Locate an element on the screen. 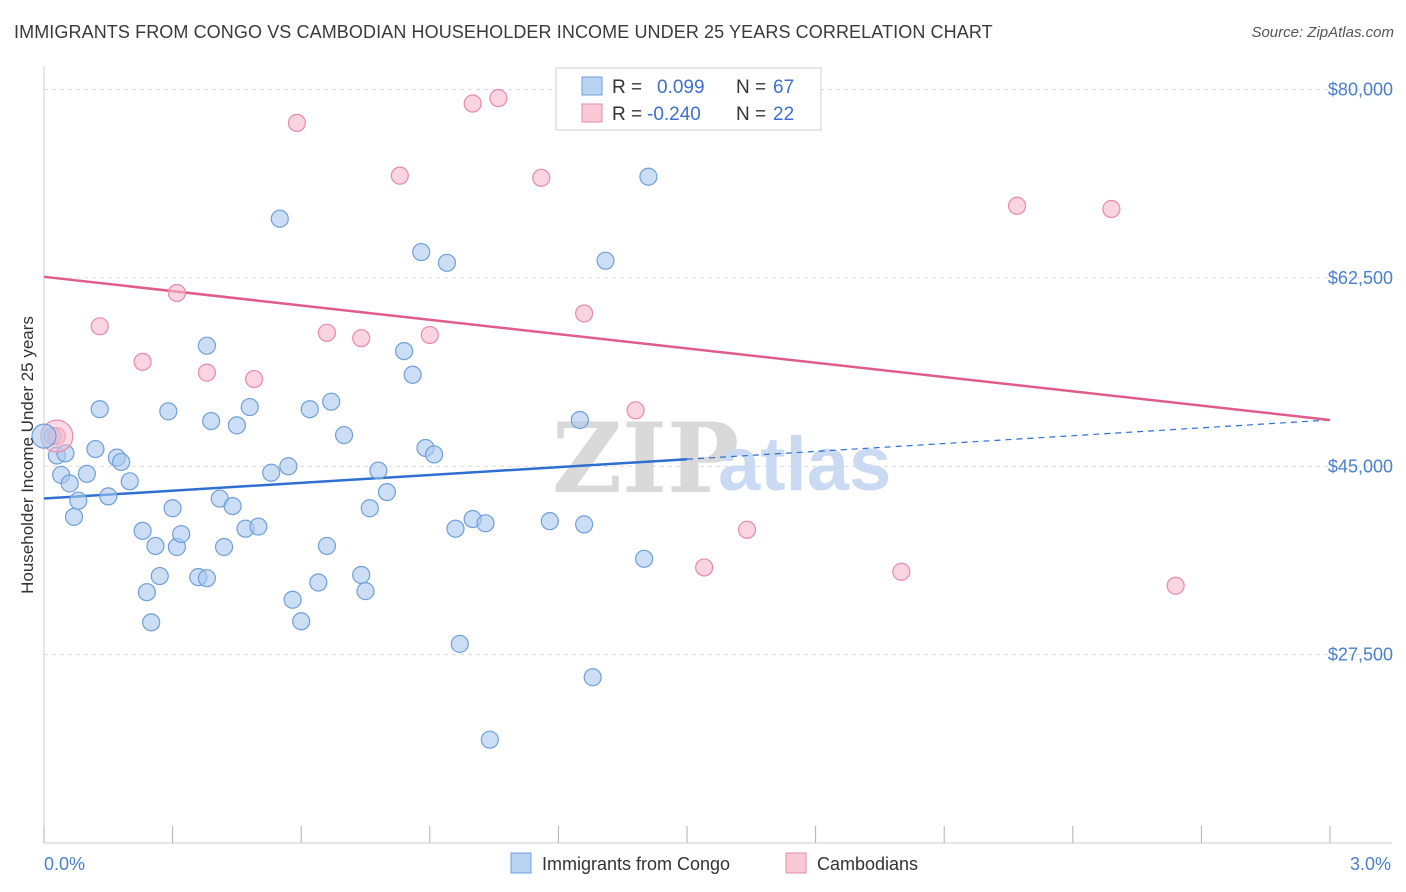 The height and width of the screenshot is (892, 1406). y-tick-label-3: $27,500 is located at coordinates (1360, 655).